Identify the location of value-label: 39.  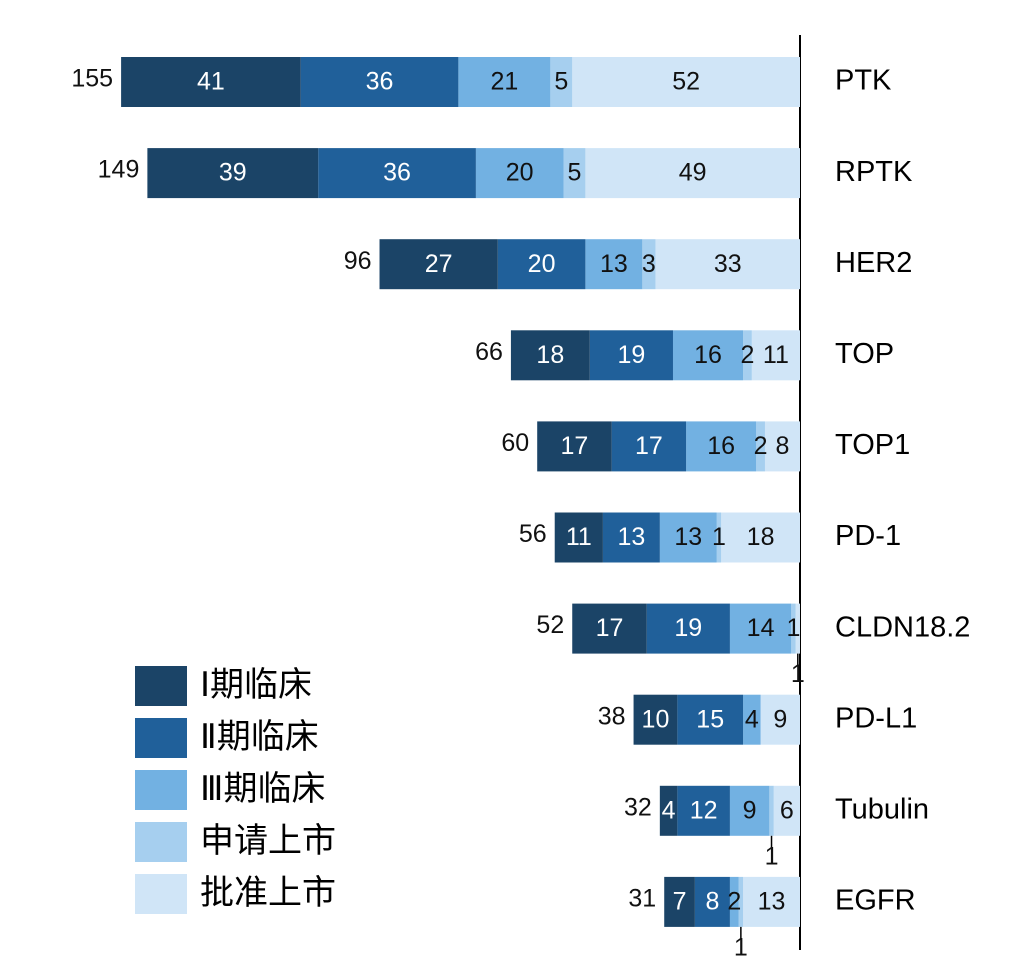
(233, 173).